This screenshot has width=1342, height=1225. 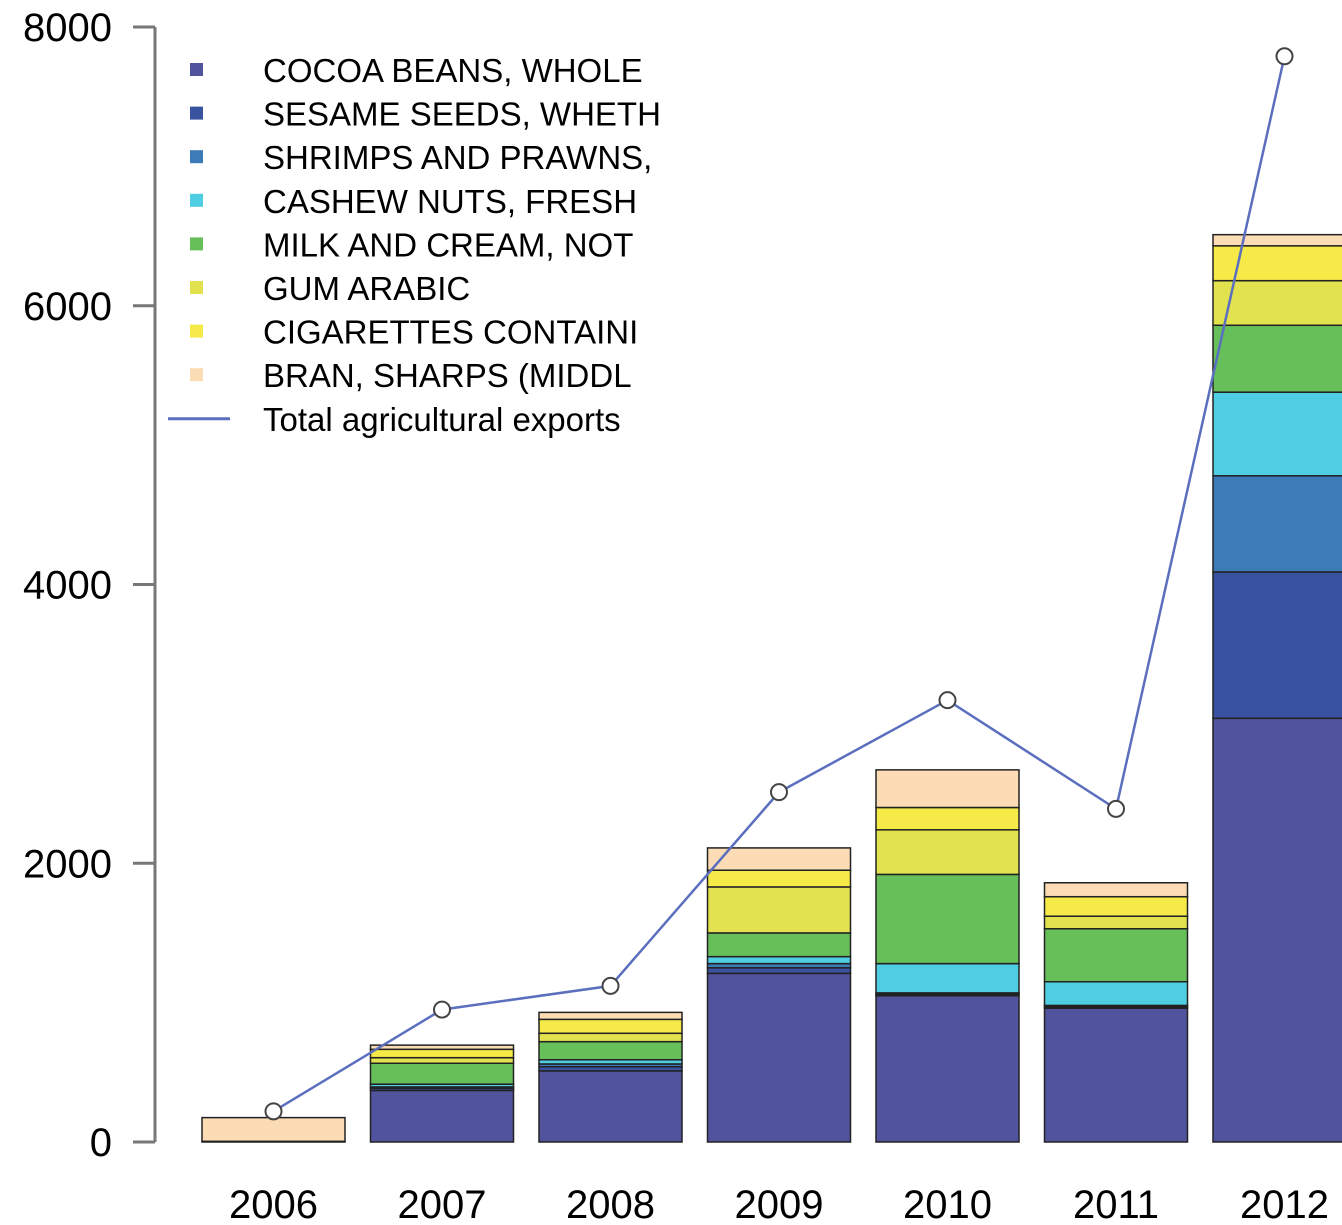 I want to click on bar-segment-2009-s6, so click(x=779, y=878).